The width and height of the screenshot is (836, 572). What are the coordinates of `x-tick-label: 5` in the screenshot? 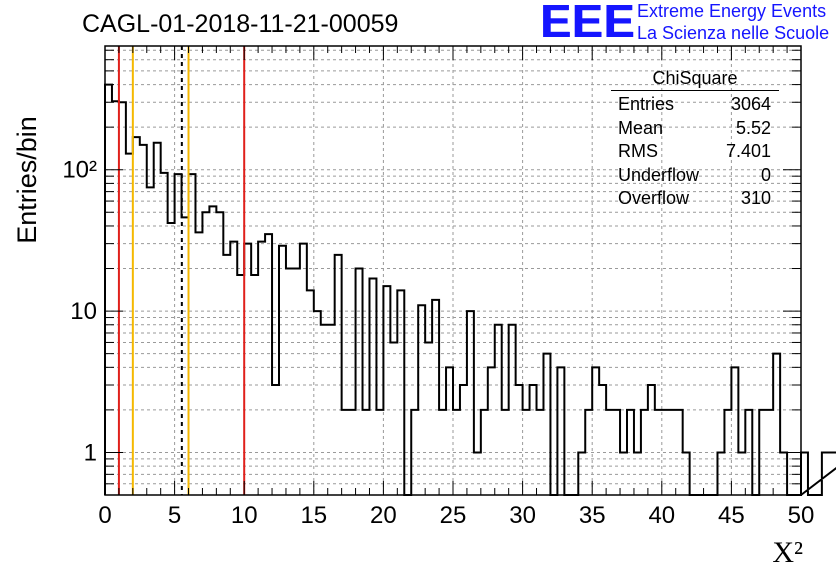 It's located at (174, 515).